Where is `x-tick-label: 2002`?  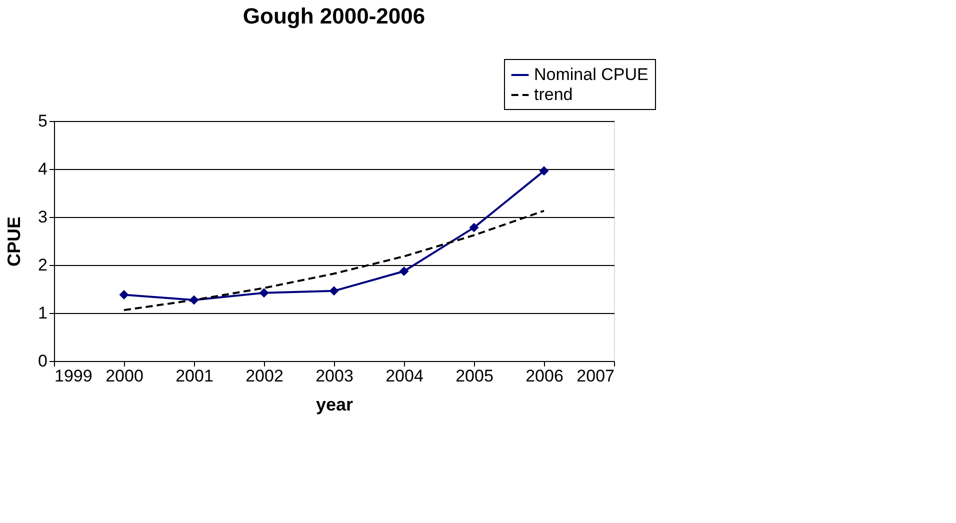 x-tick-label: 2002 is located at coordinates (265, 376).